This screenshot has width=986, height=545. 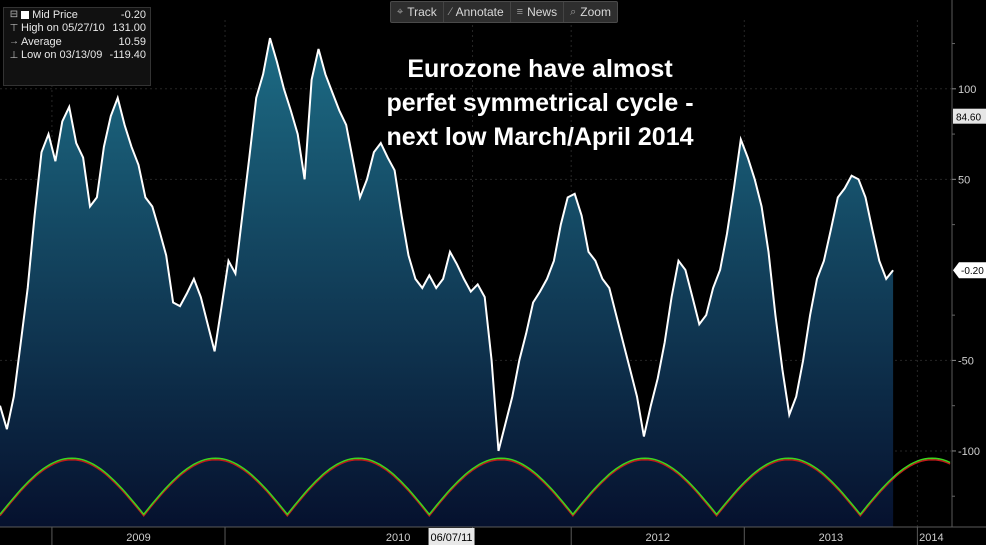 I want to click on news-button: ≡ News, so click(x=538, y=12).